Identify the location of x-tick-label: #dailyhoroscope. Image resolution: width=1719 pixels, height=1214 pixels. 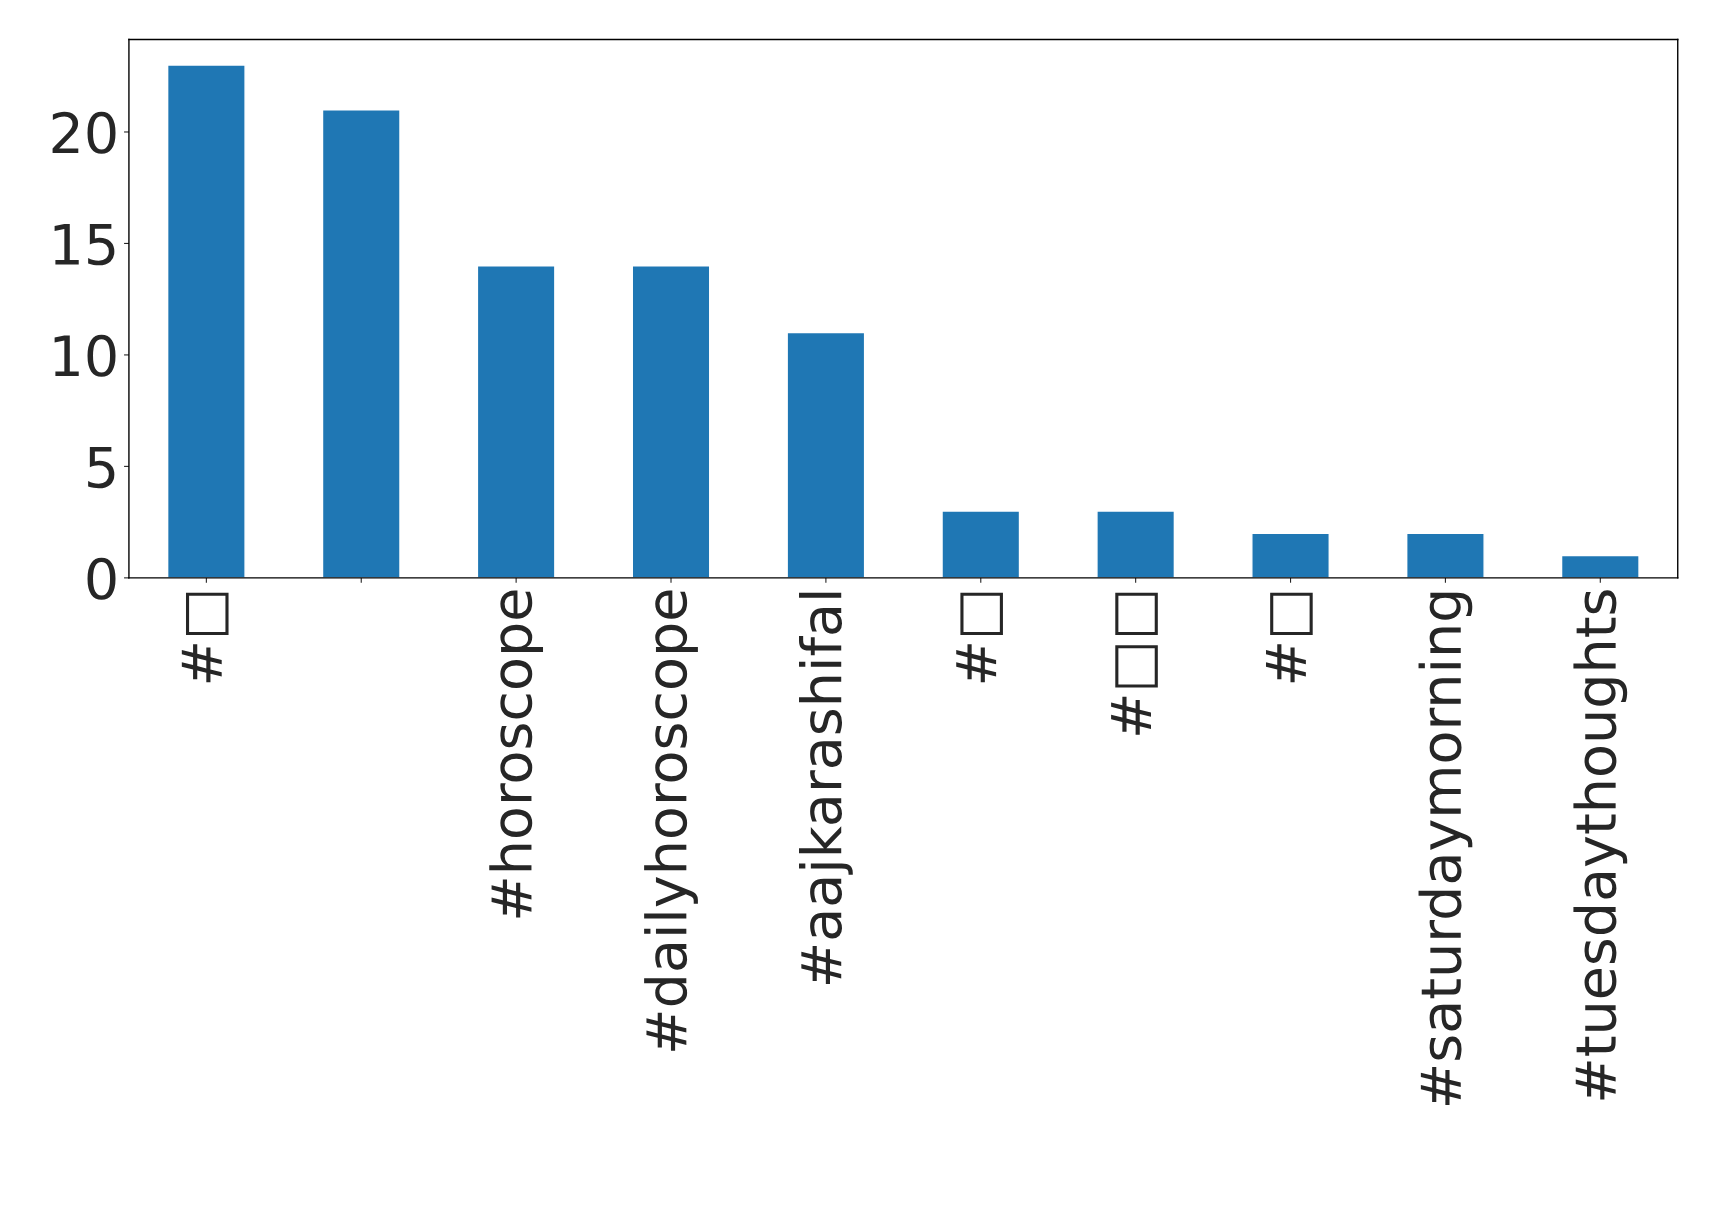
(671, 820).